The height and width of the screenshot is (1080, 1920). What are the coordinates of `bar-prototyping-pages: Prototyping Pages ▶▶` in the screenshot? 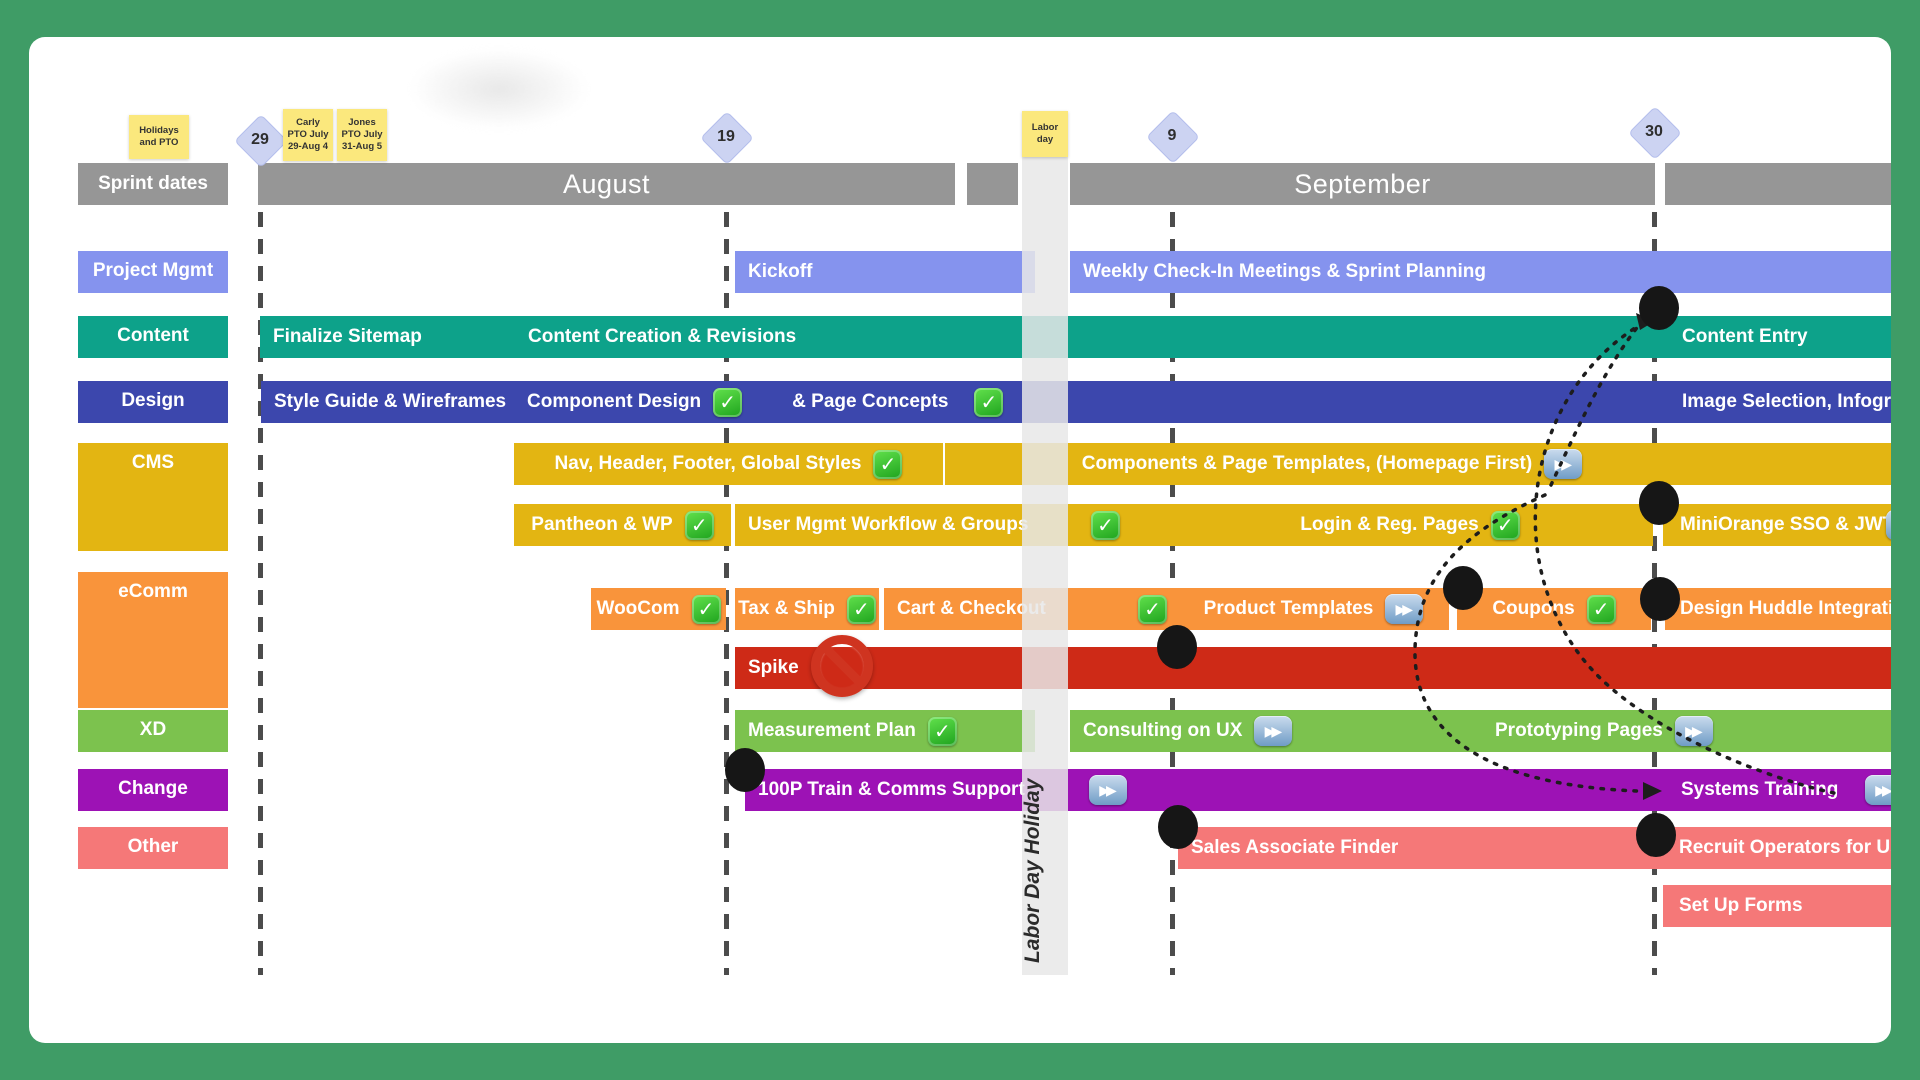 It's located at (1674, 731).